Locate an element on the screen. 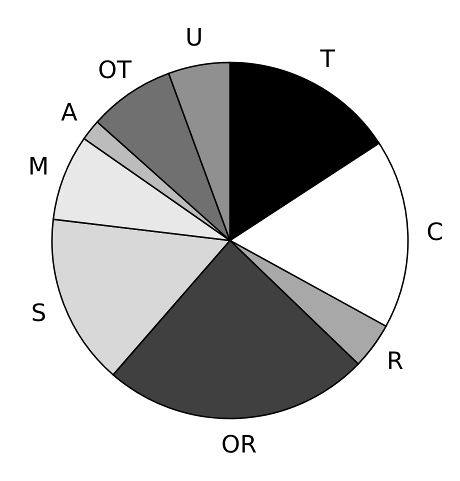 This screenshot has height=481, width=460. slice-label: U is located at coordinates (194, 38).